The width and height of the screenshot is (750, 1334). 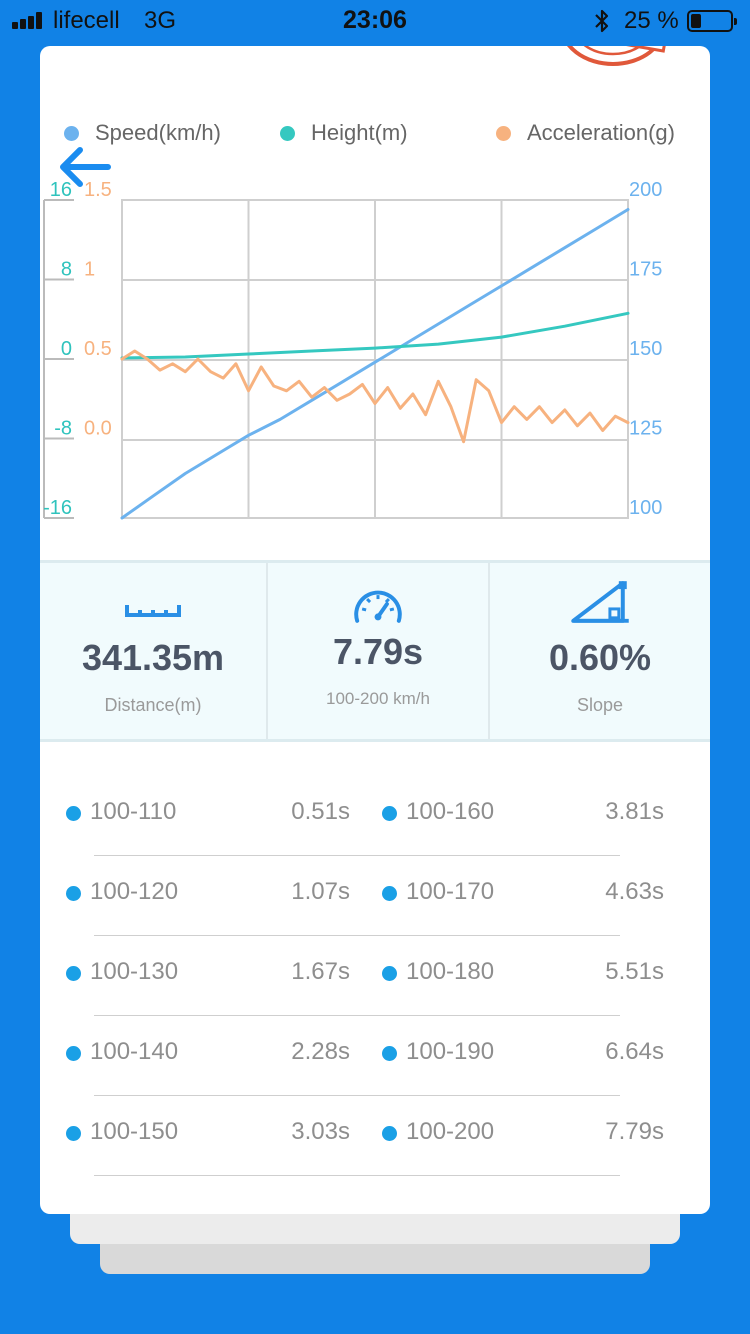 I want to click on split-item: 100-140 2.28s, so click(x=209, y=1053).